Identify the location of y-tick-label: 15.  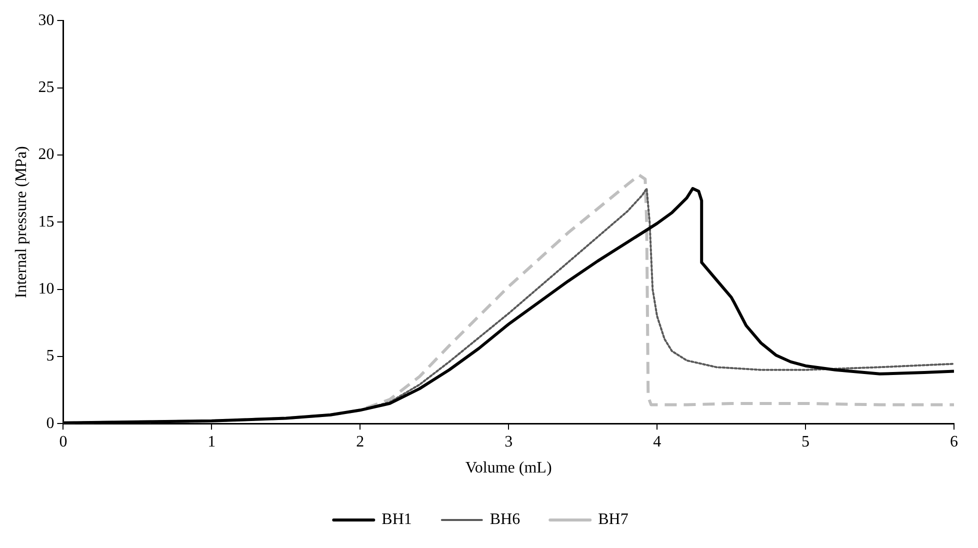
(46, 221).